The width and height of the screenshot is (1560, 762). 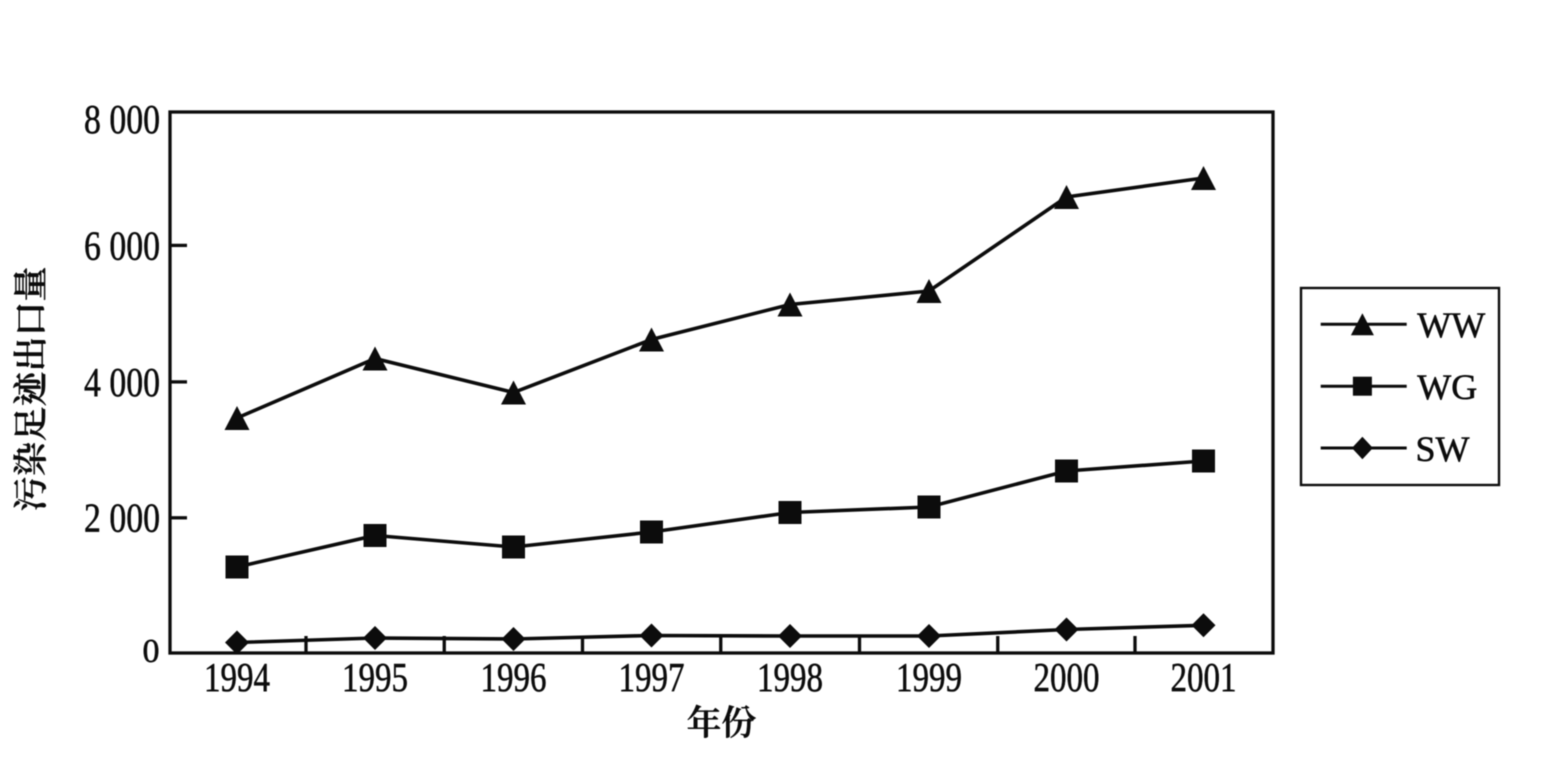 What do you see at coordinates (122, 382) in the screenshot?
I see `svg-text: 4 000` at bounding box center [122, 382].